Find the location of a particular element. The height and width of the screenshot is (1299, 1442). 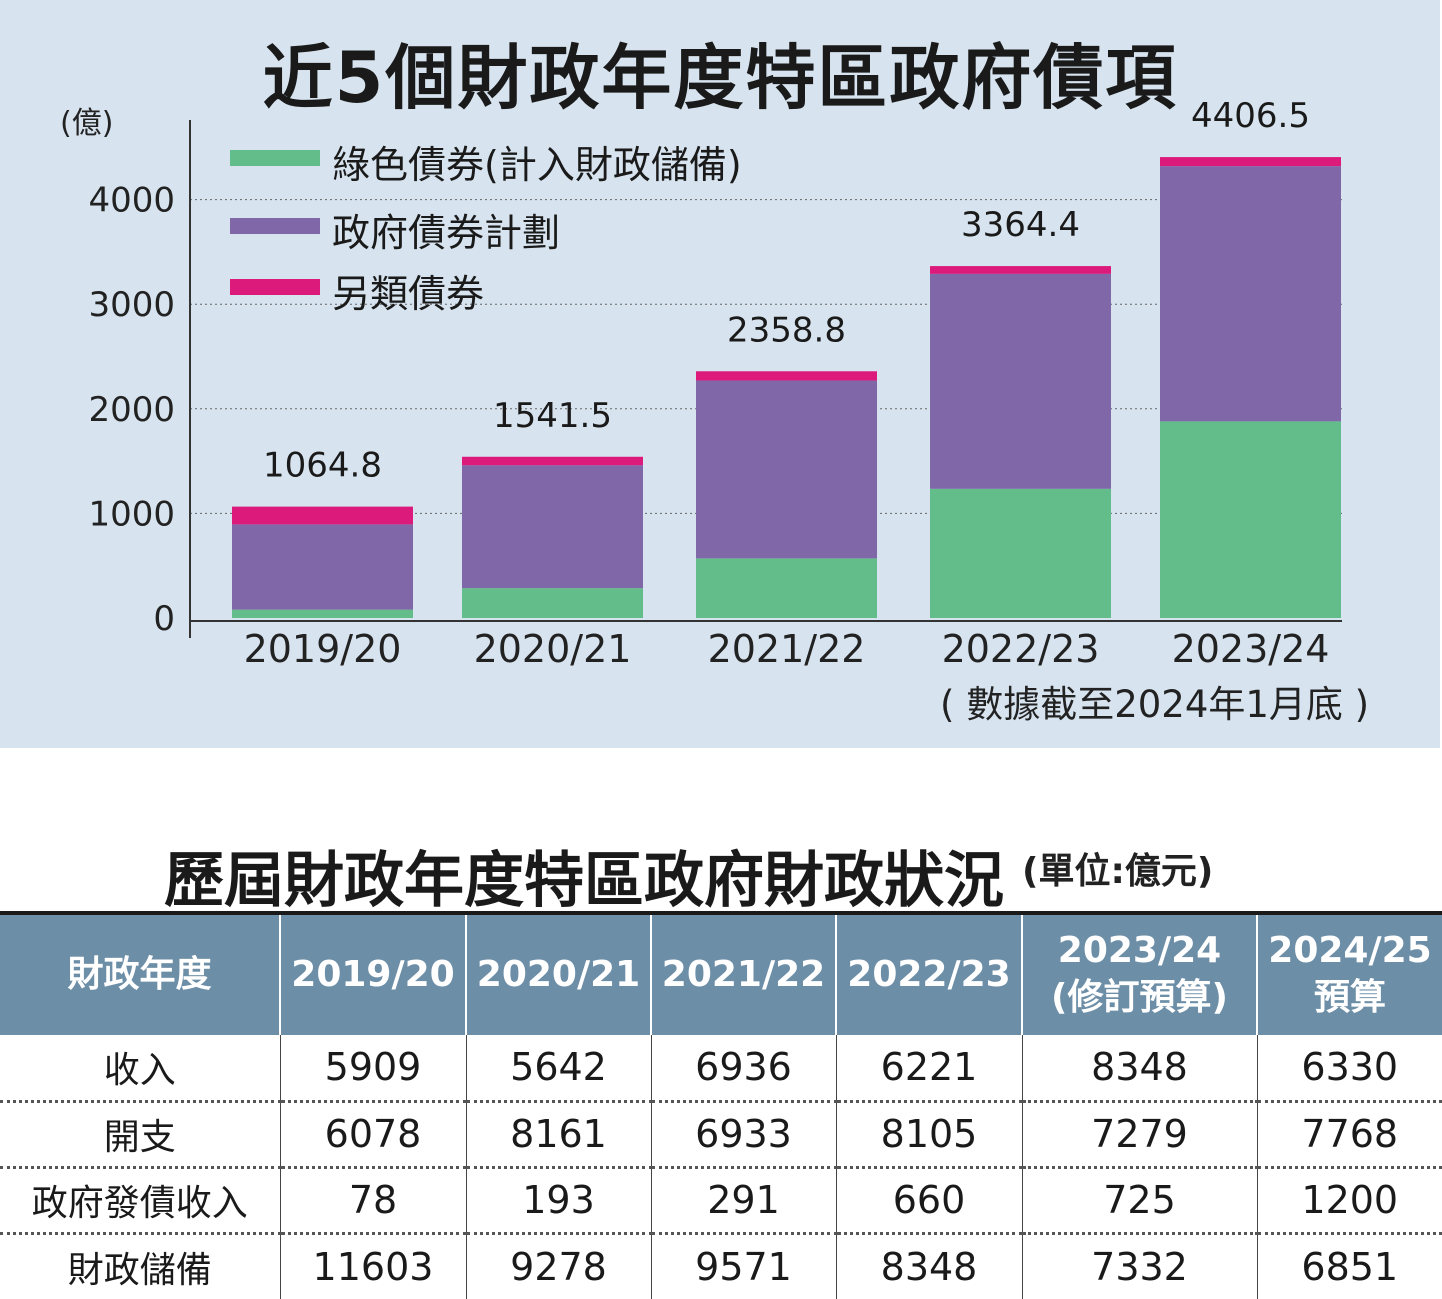

y-tick-label: 4000 is located at coordinates (131, 201).